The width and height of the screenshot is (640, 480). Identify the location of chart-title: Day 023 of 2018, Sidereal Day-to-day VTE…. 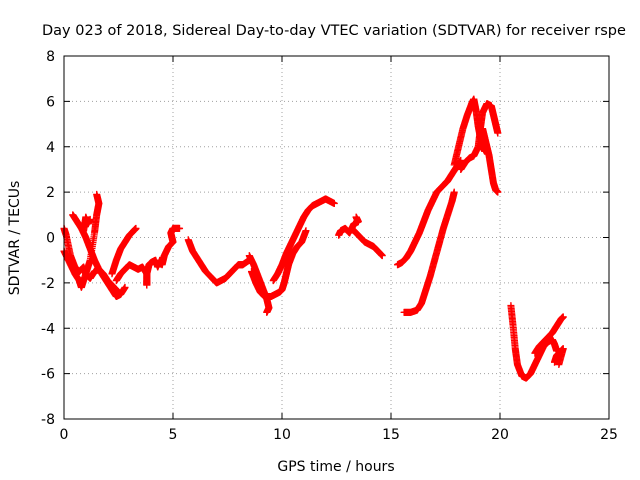
(334, 31).